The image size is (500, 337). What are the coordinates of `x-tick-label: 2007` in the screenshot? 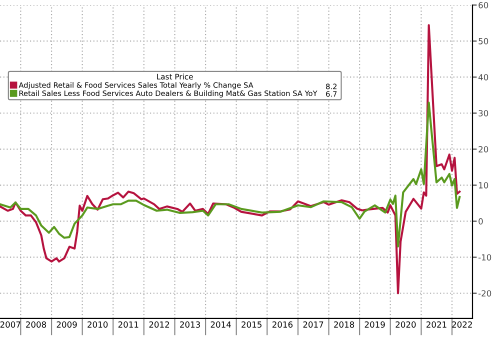 It's located at (10, 324).